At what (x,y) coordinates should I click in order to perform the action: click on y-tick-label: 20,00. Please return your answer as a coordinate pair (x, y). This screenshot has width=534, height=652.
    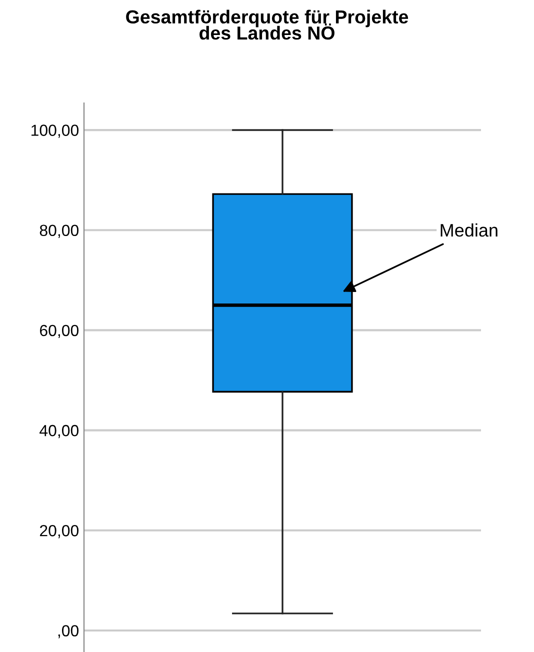
    Looking at the image, I should click on (59, 531).